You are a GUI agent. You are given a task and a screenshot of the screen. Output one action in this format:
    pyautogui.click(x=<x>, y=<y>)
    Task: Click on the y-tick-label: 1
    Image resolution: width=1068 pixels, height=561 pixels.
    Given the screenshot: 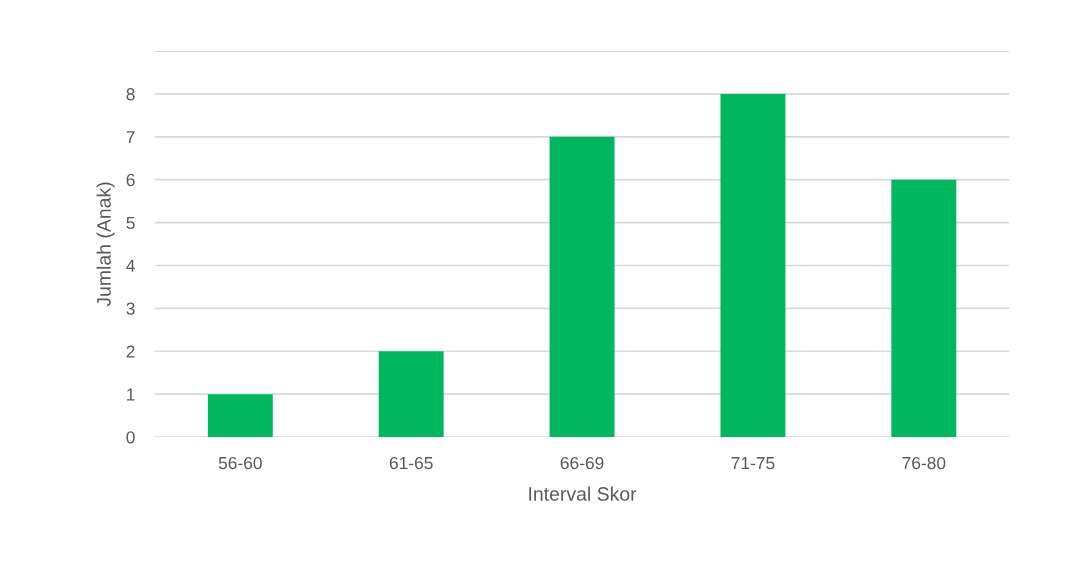 What is the action you would take?
    pyautogui.click(x=131, y=394)
    